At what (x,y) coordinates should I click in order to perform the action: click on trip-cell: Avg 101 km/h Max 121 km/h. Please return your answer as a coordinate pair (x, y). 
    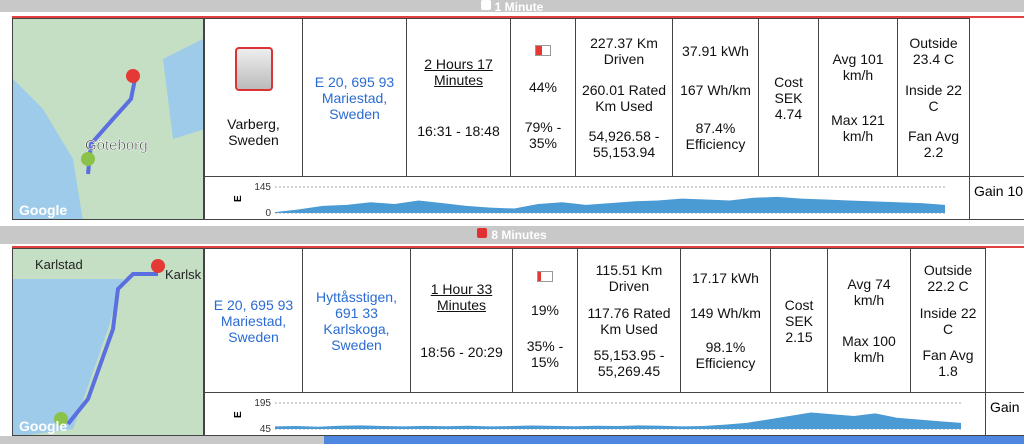
    Looking at the image, I should click on (858, 97).